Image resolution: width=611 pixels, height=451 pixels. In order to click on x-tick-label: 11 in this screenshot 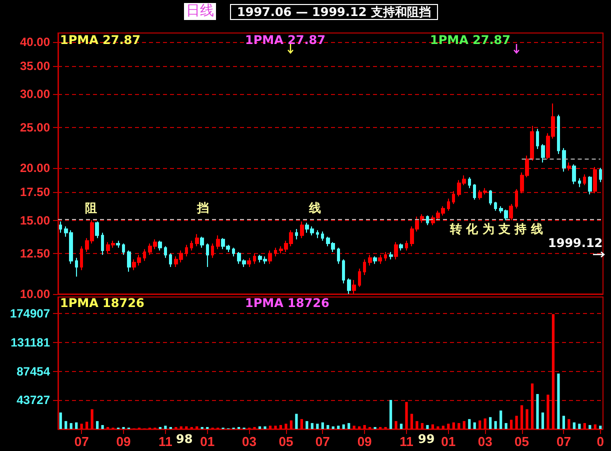, I will do `click(407, 441)`.